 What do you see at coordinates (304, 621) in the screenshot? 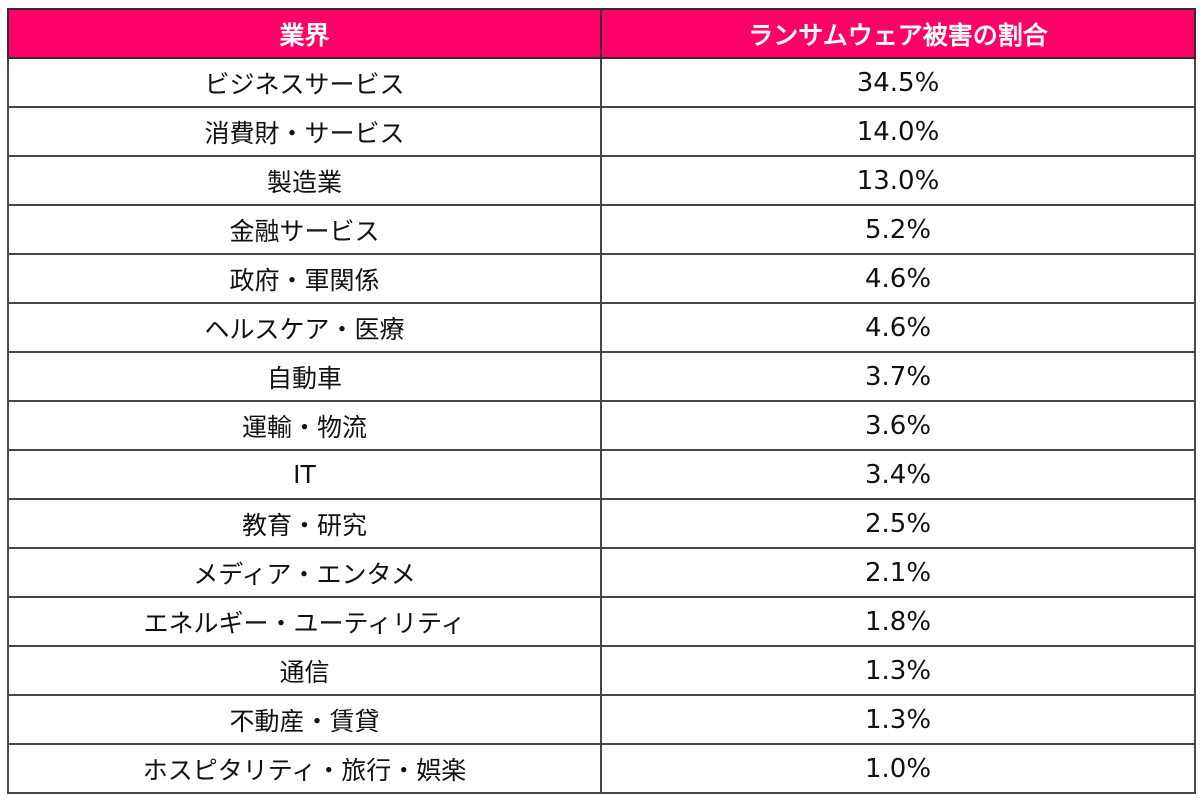
I see `industry-cell: エネルギー・ユーティリティ` at bounding box center [304, 621].